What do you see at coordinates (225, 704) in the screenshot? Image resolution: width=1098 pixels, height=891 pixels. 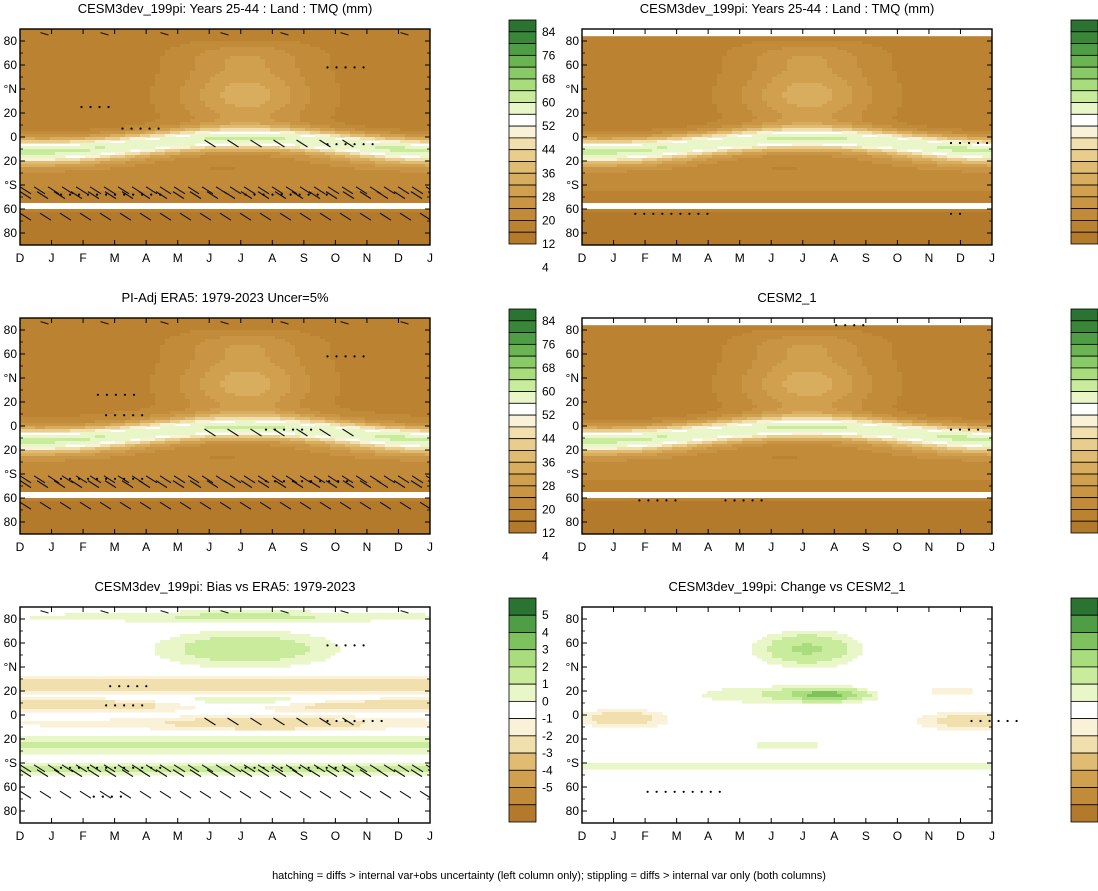 I see `hatching` at bounding box center [225, 704].